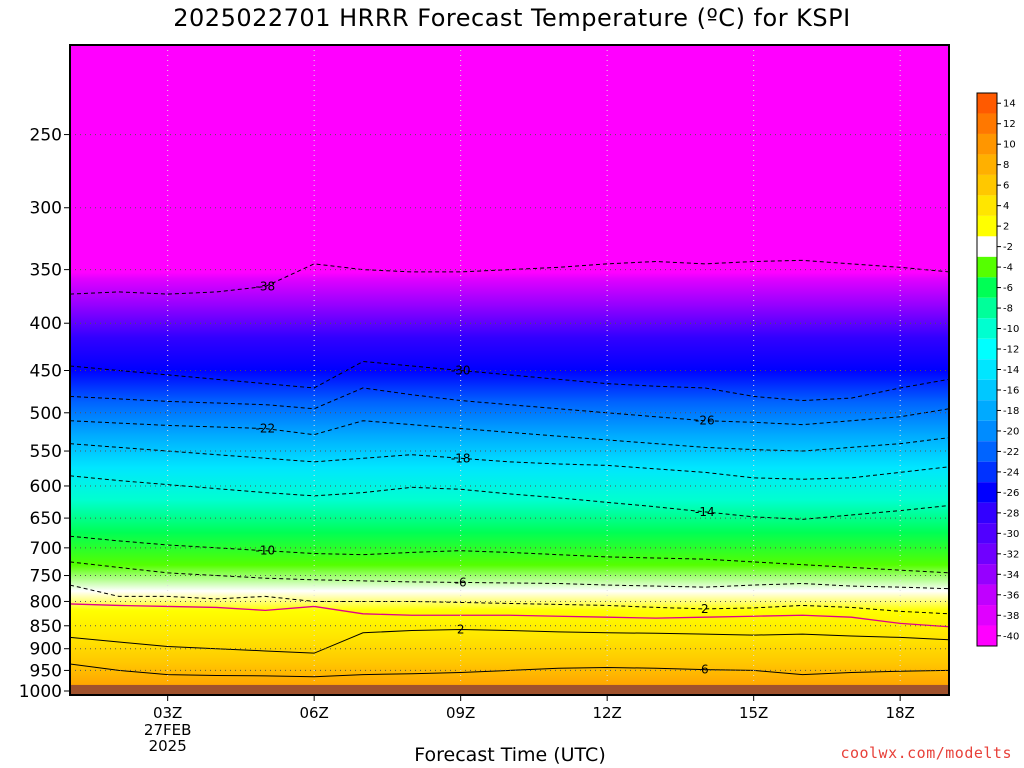 Image resolution: width=1024 pixels, height=768 pixels. I want to click on colorbar-label: -22, so click(1011, 452).